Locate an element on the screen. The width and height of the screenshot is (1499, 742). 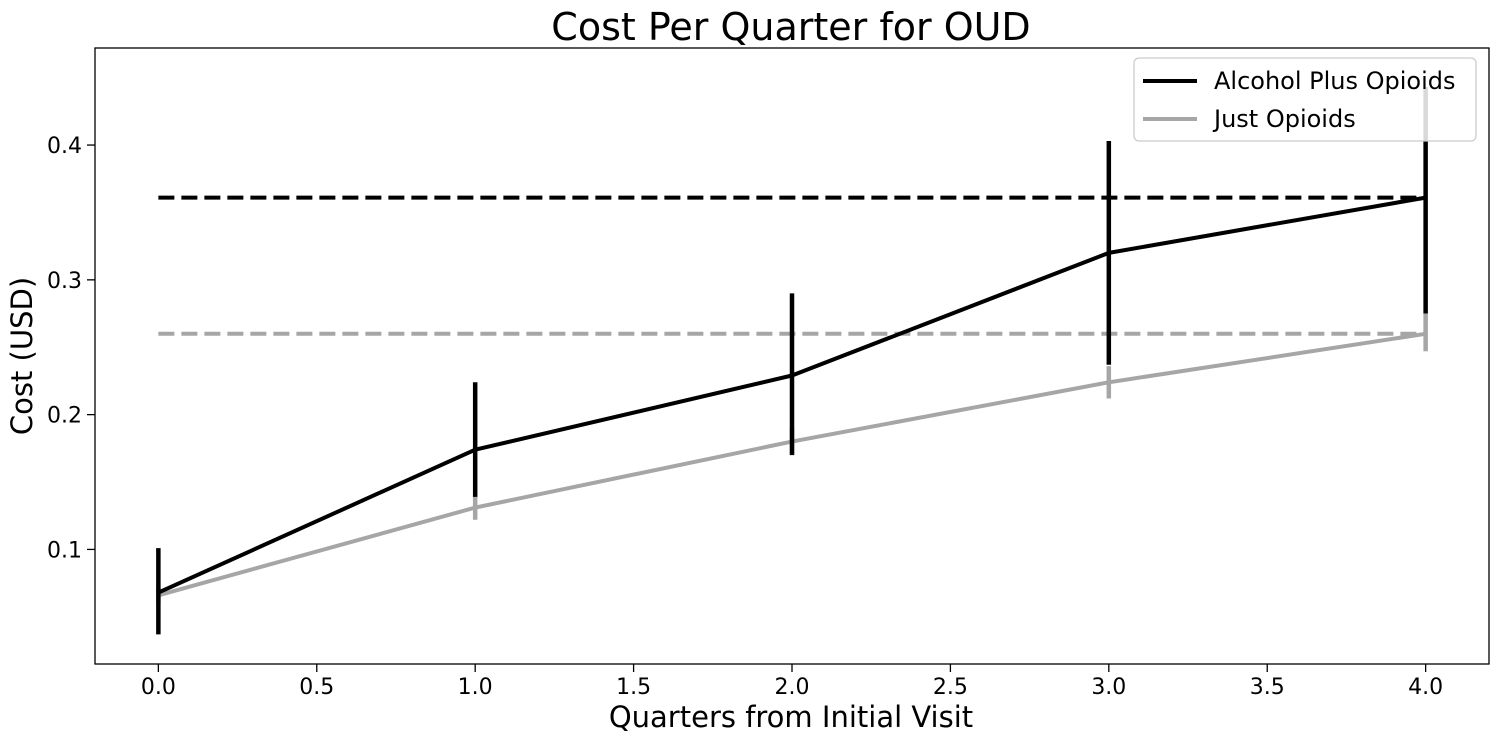
x-tick-label: 3.0 is located at coordinates (1108, 687).